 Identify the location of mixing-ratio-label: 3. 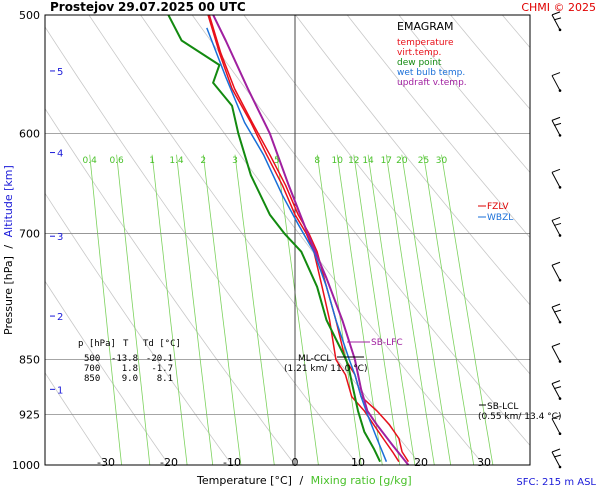
(235, 161).